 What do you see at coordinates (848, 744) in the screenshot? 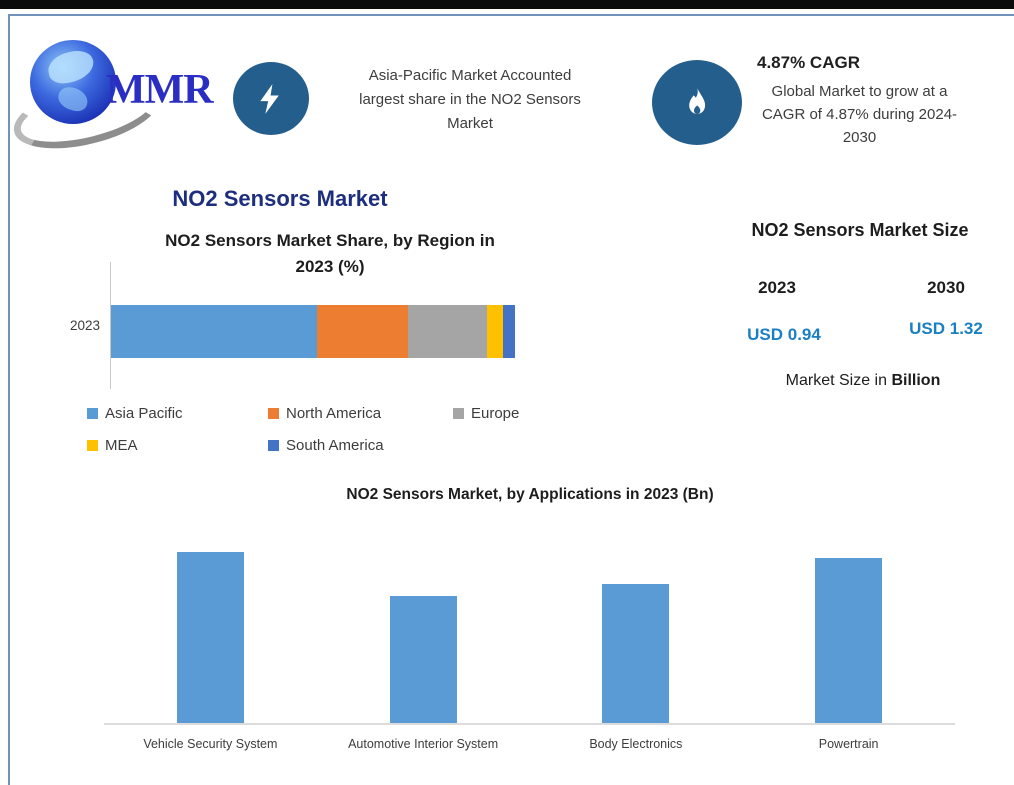
I see `xlabel-powertrain: Powertrain` at bounding box center [848, 744].